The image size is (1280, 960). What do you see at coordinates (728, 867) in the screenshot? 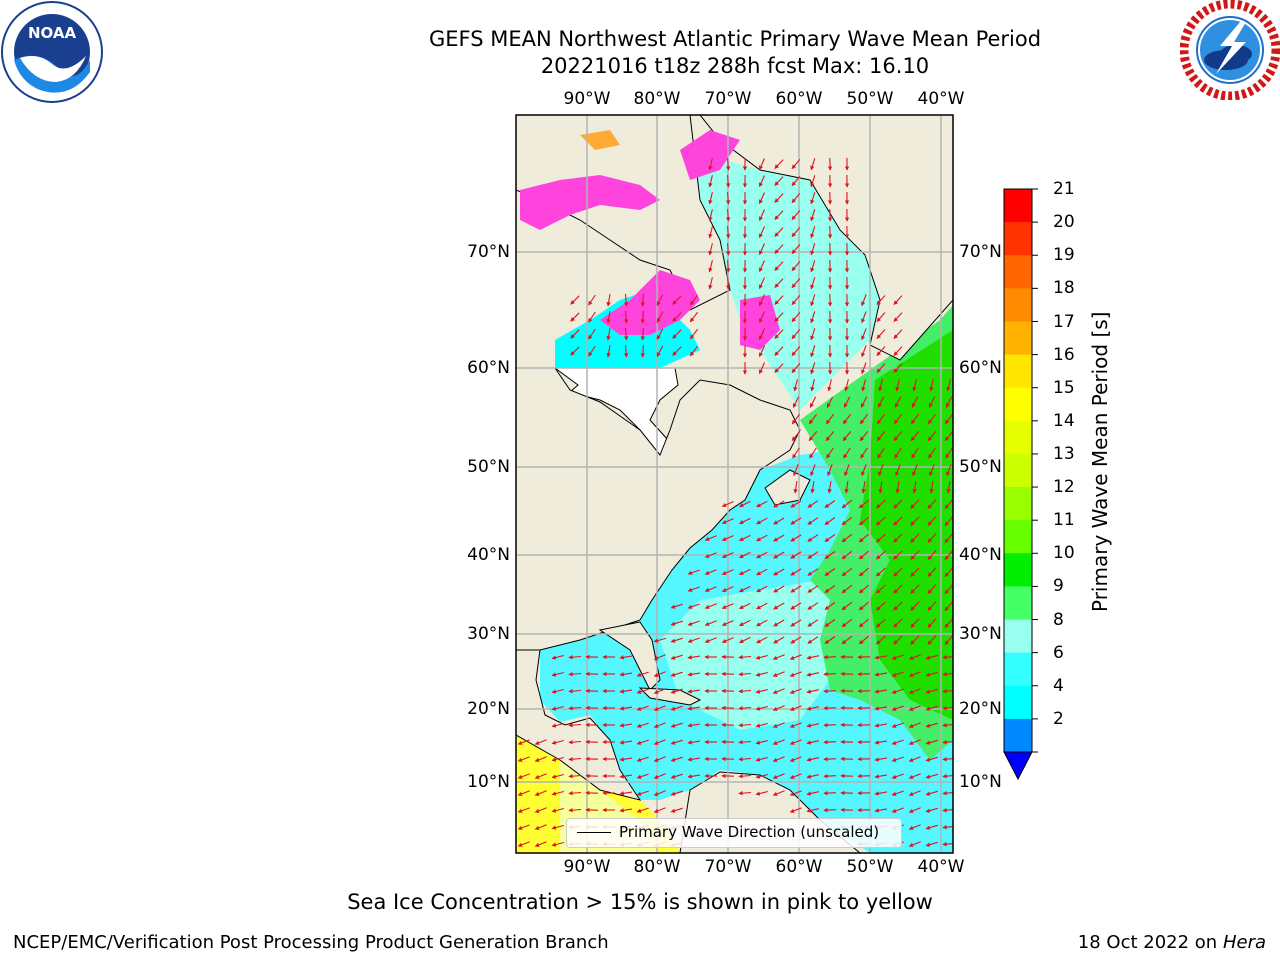
I see `lon-label-bottom: 70°W` at bounding box center [728, 867].